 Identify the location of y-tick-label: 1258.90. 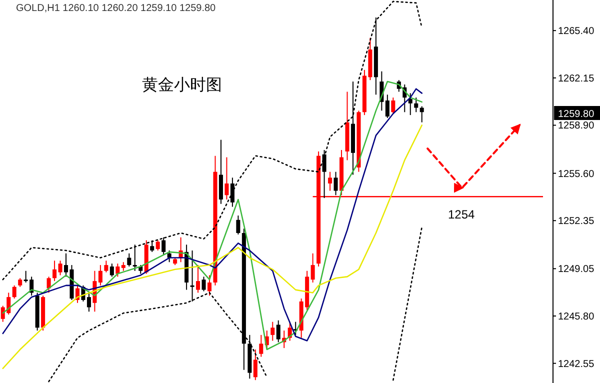
(576, 126).